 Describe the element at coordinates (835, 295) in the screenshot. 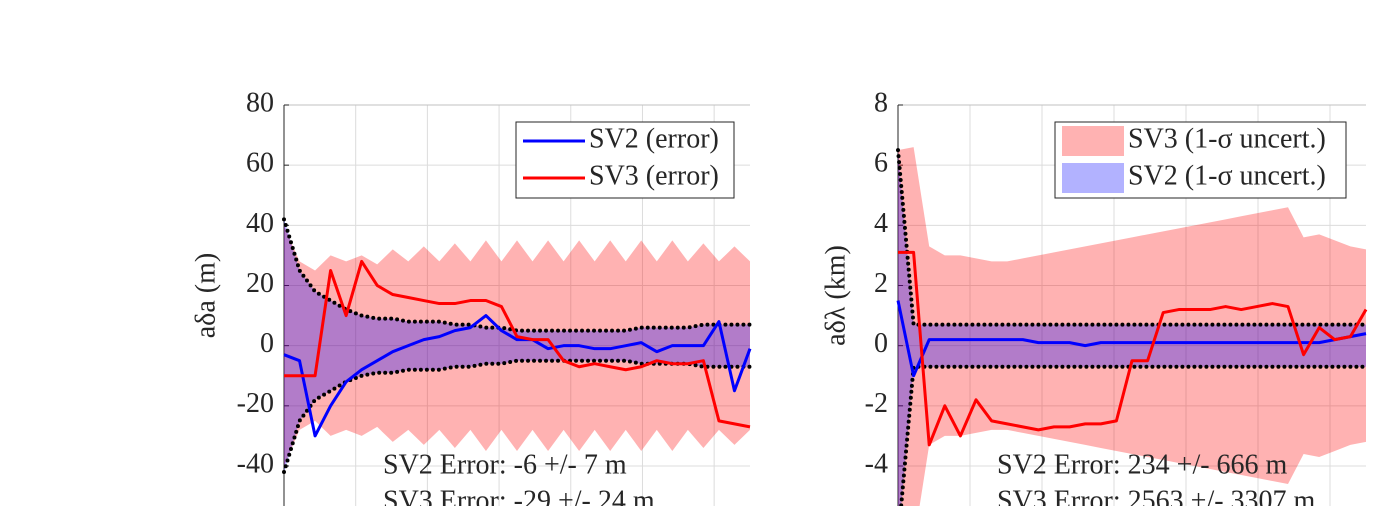

I see `y-axis-label: aδλ (km)` at that location.